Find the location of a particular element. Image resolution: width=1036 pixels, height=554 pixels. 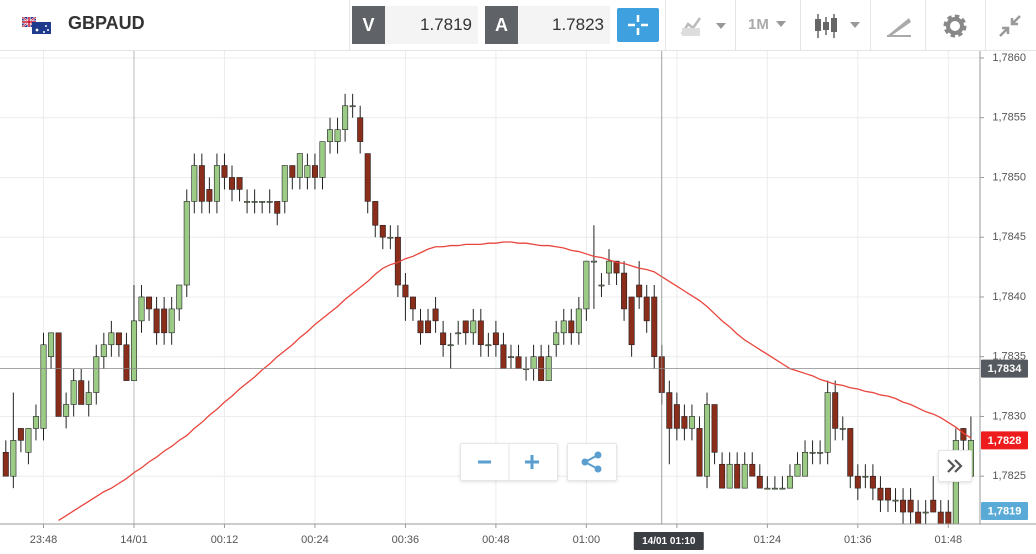

scroll-right-button is located at coordinates (955, 466).